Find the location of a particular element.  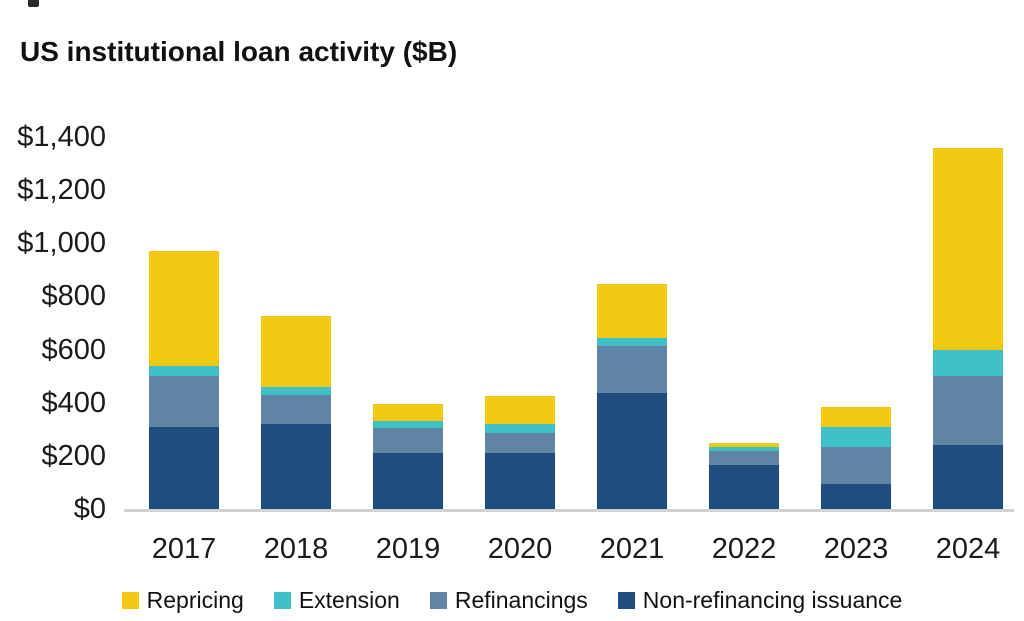

bar-segment-non-refinancing-issuance-2018 is located at coordinates (296, 466).